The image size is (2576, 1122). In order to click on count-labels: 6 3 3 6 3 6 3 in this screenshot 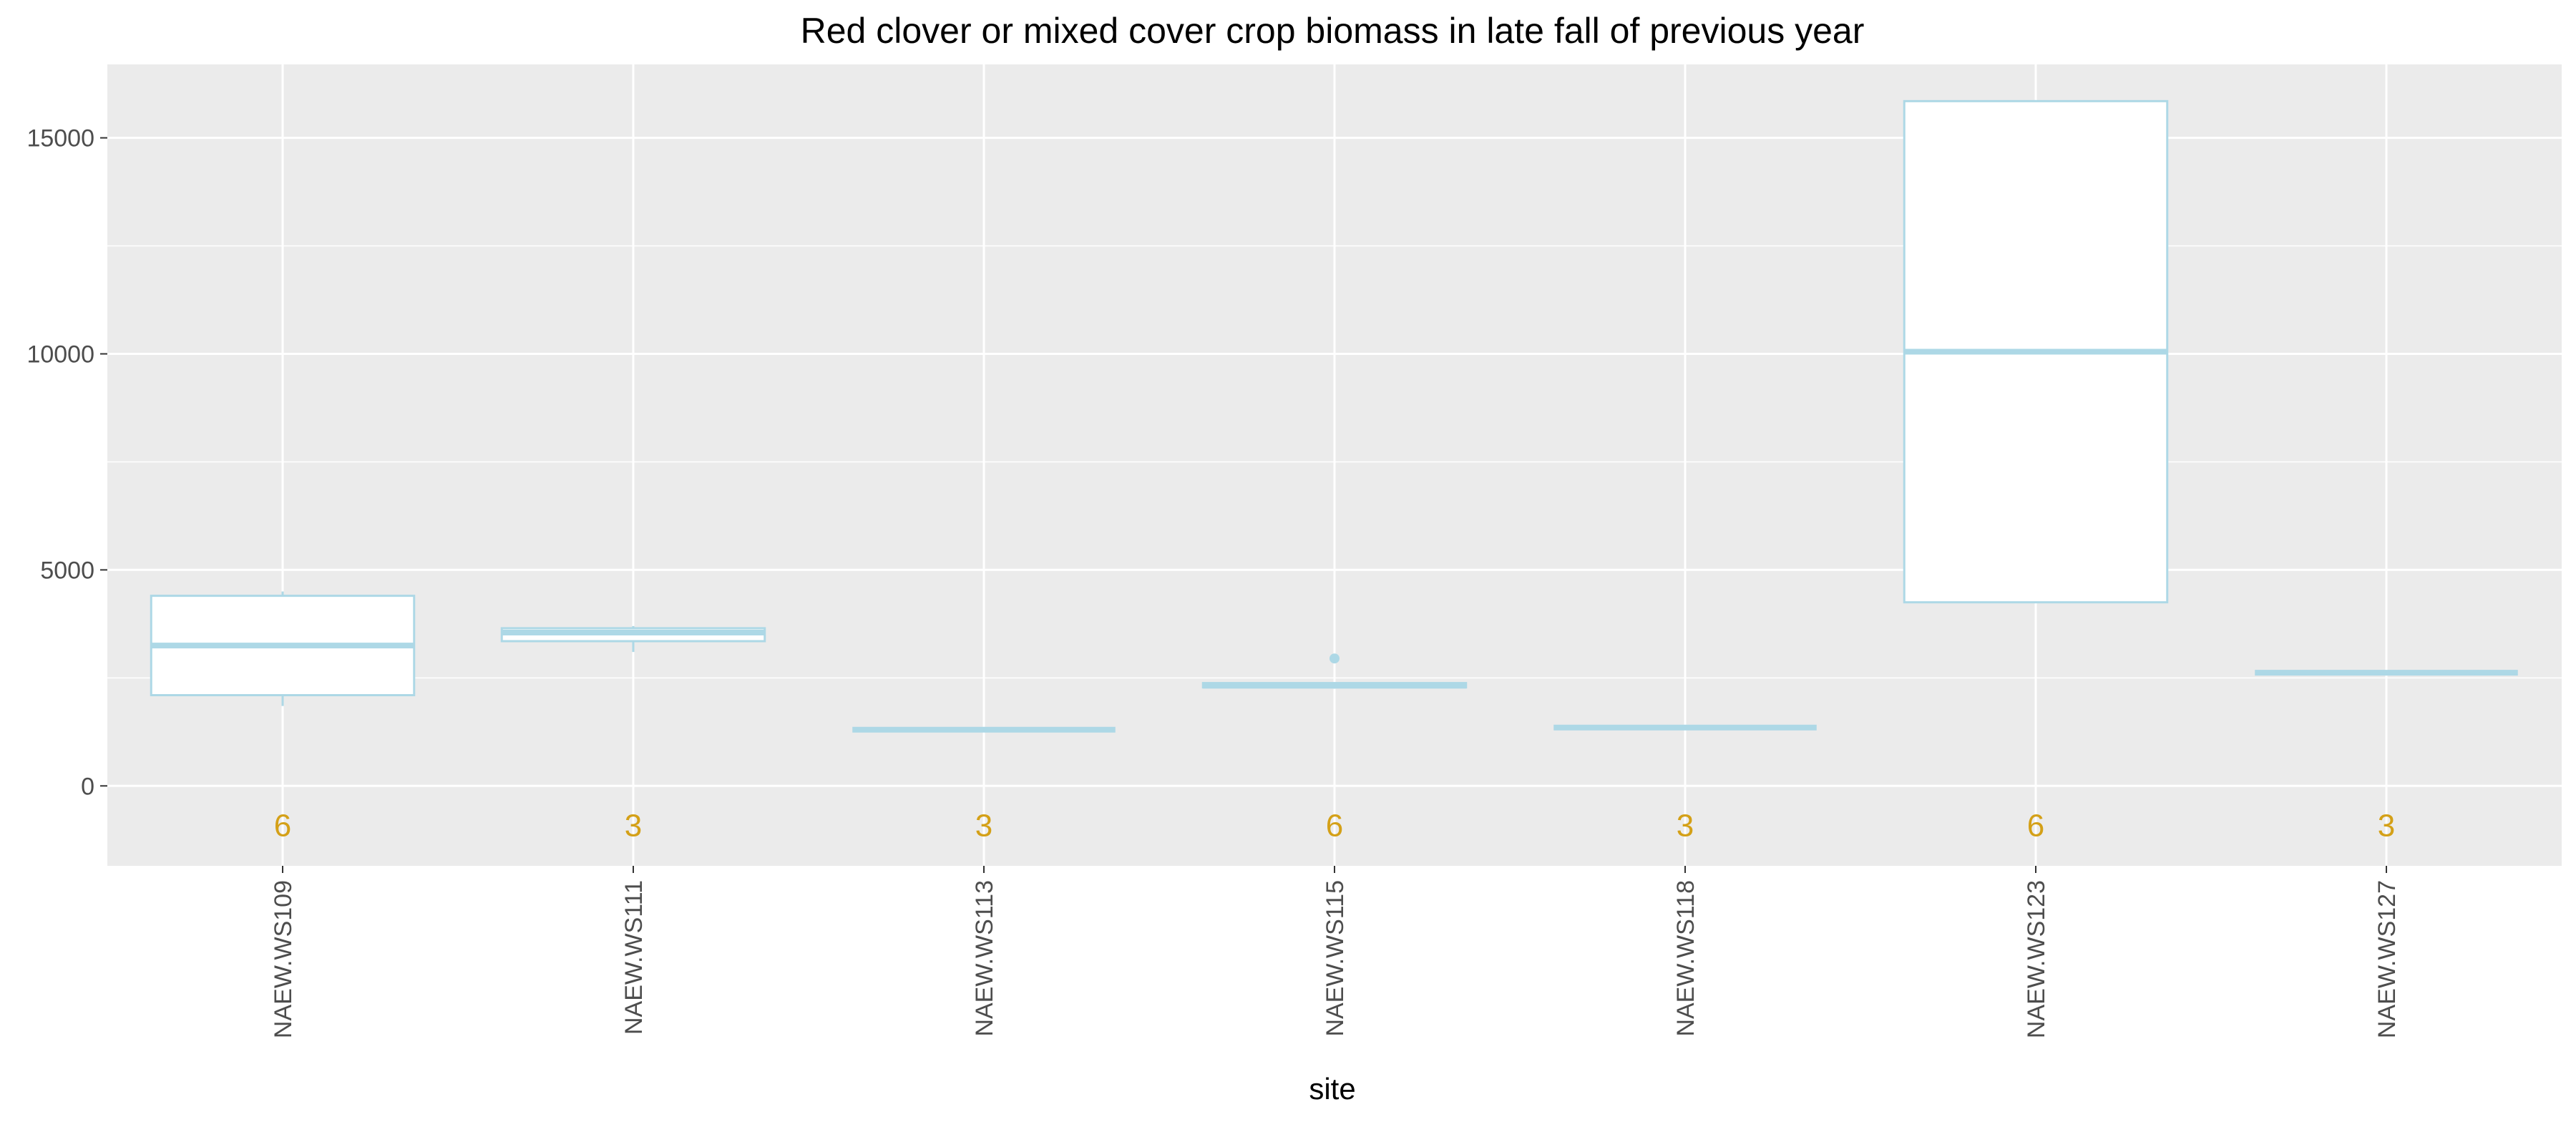, I will do `click(1334, 826)`.